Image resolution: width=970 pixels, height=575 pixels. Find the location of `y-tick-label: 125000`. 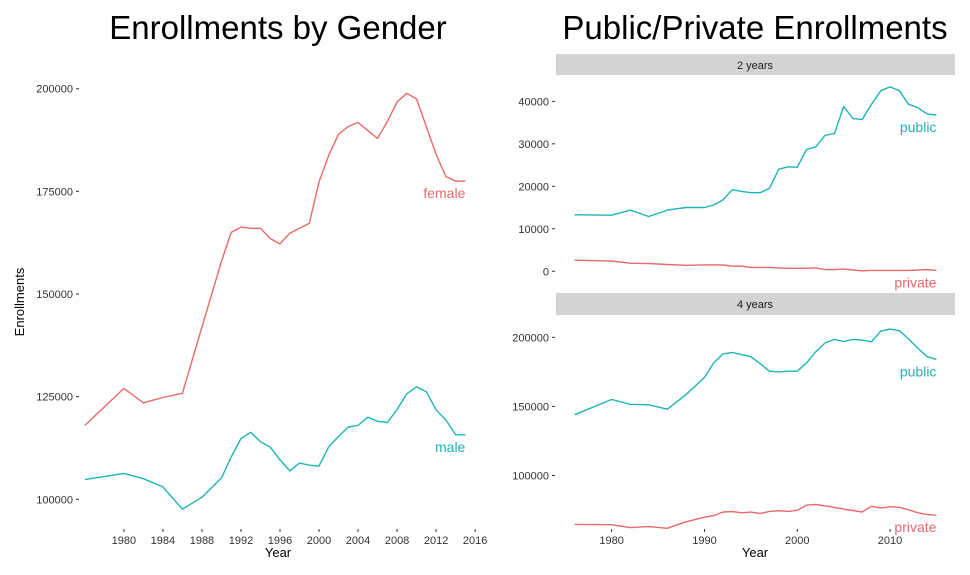

y-tick-label: 125000 is located at coordinates (54, 398).